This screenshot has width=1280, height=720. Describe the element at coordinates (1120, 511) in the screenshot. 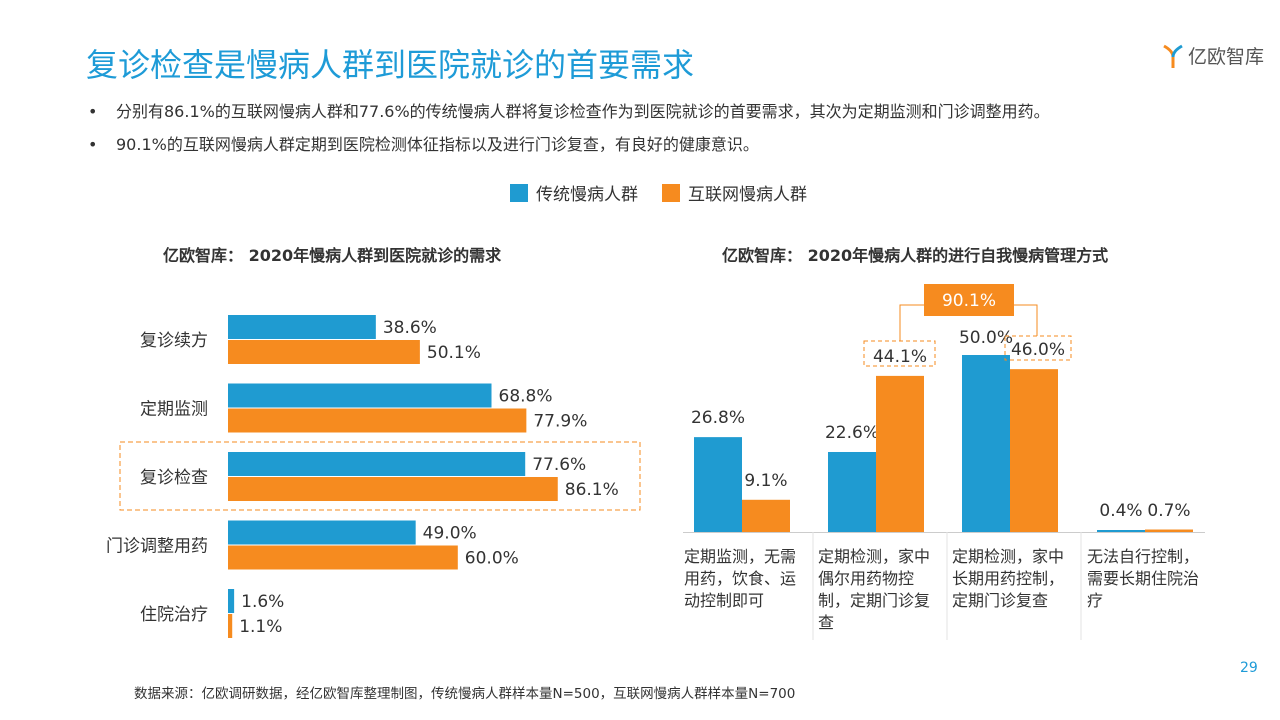

I see `data-label: 0.4%` at that location.